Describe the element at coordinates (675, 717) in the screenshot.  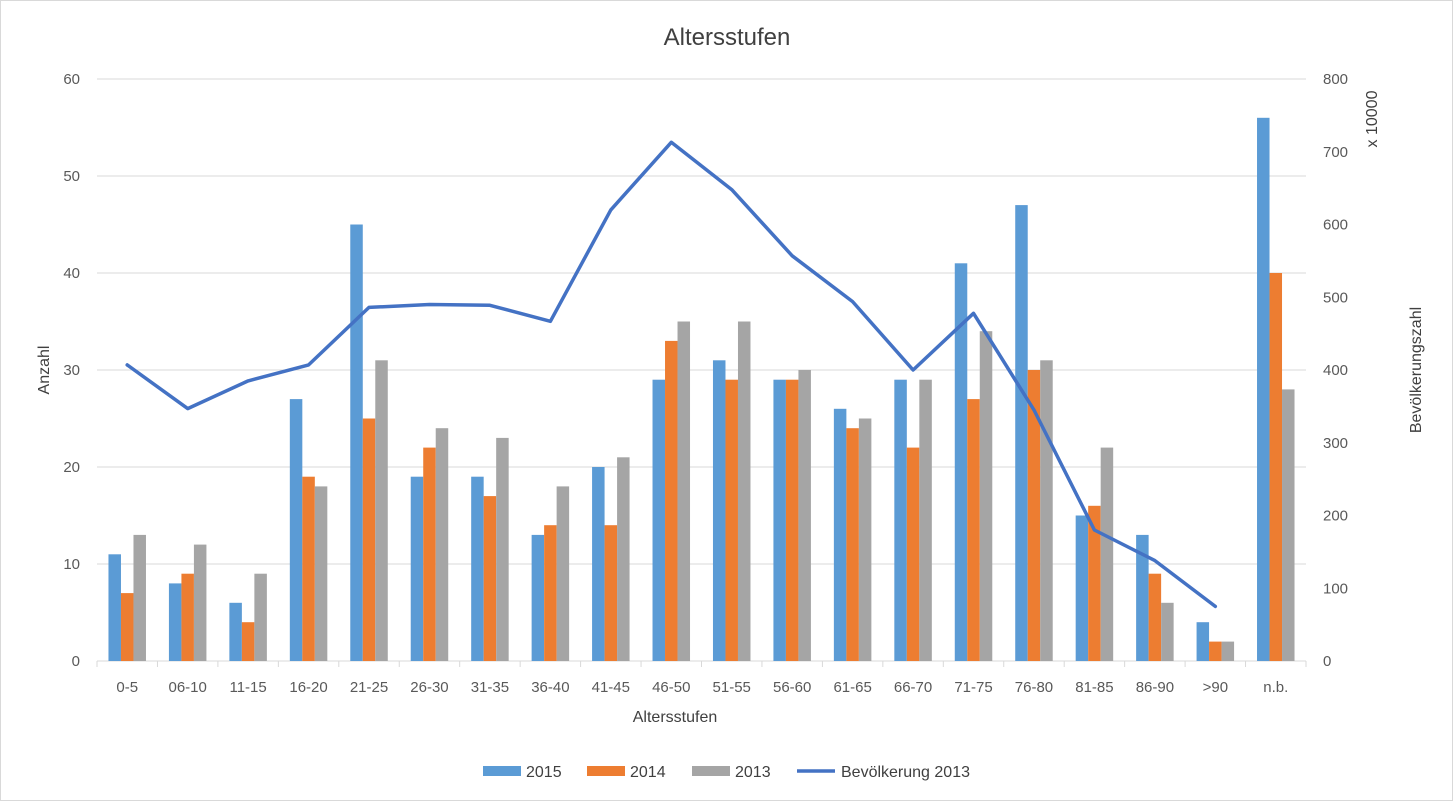
I see `x-axis-title: Altersstufen` at that location.